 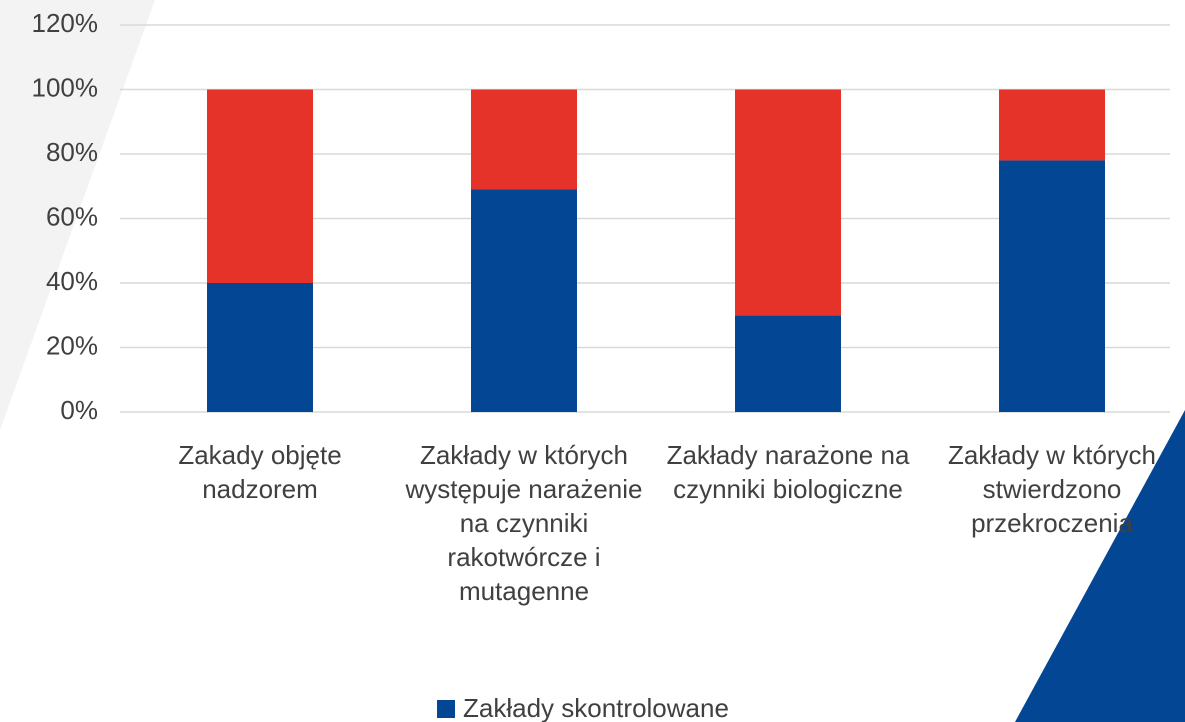 I want to click on y-tick-label: 120%, so click(x=65, y=23).